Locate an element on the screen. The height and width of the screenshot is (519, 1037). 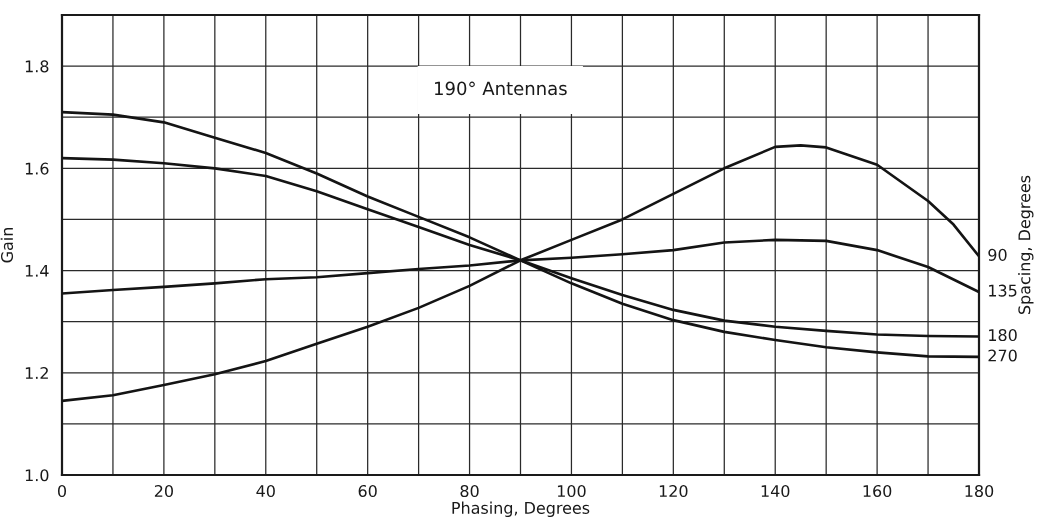
series-label: 180 is located at coordinates (1003, 335).